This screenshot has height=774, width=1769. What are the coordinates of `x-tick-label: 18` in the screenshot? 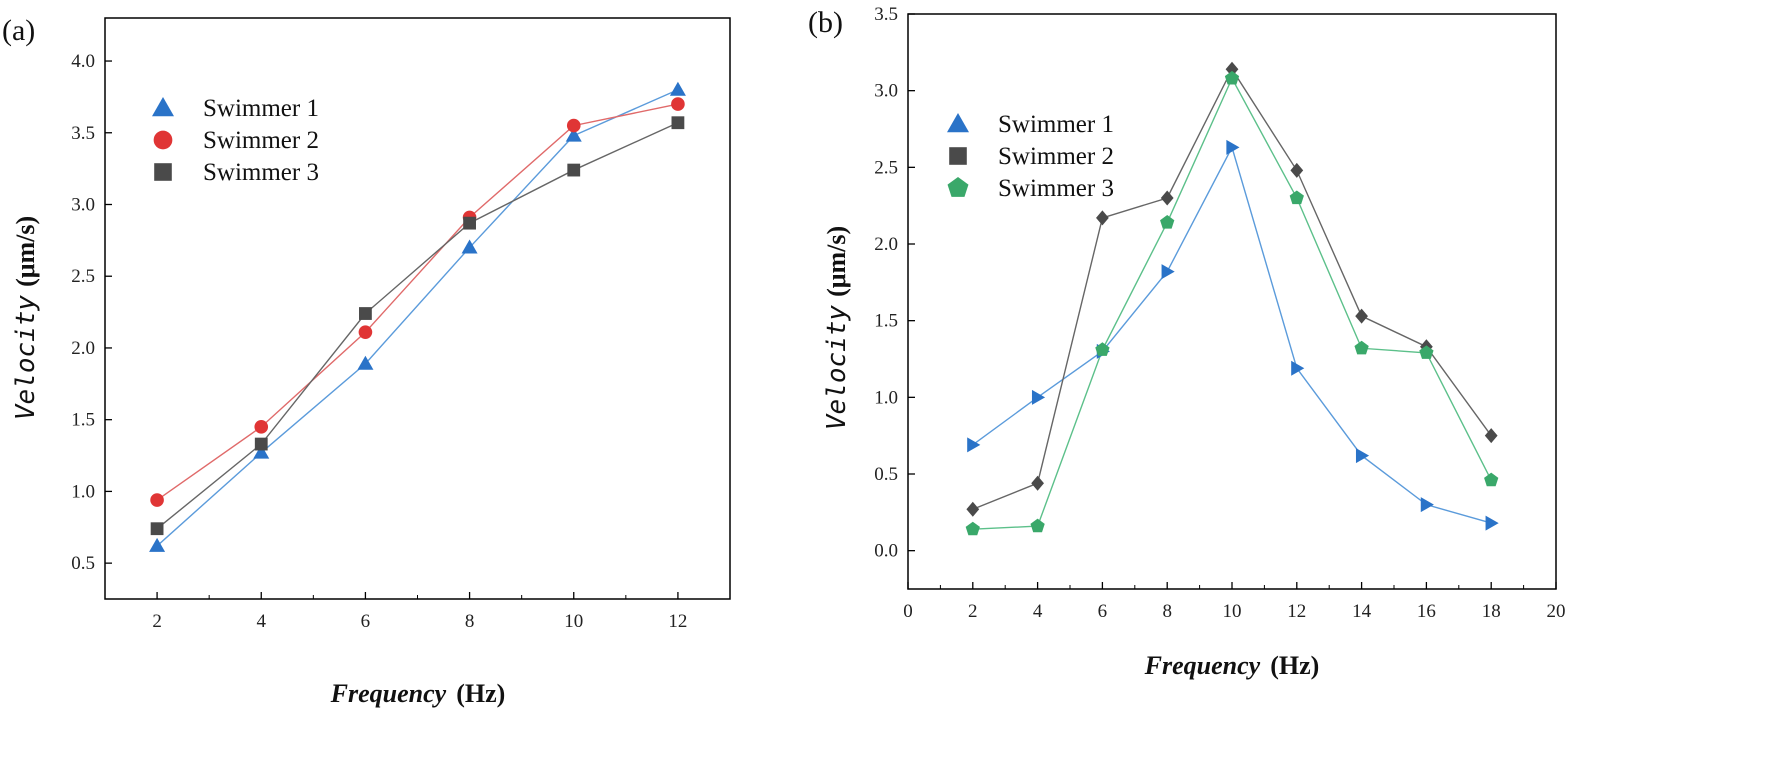 It's located at (1491, 611).